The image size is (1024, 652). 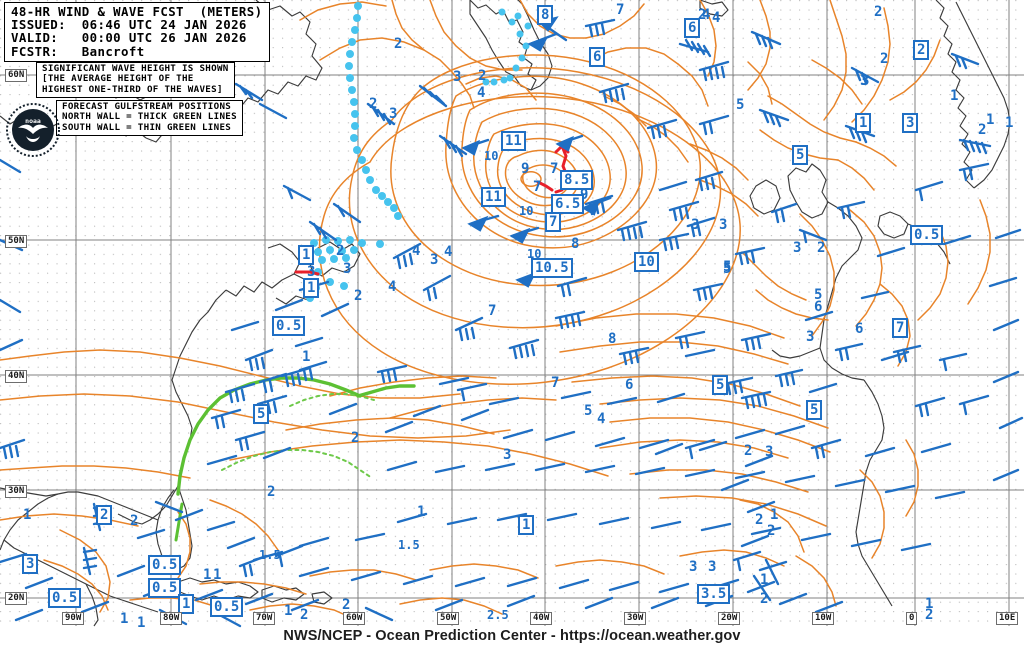 I want to click on wave-contour-label: 1.5, so click(x=409, y=545).